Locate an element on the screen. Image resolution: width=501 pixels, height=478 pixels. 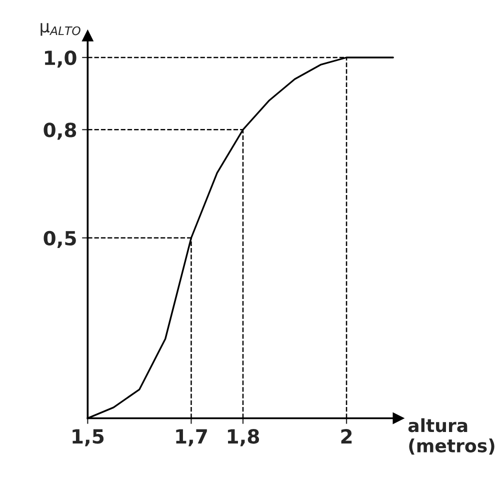
x-tick-label: 1,5 is located at coordinates (88, 437).